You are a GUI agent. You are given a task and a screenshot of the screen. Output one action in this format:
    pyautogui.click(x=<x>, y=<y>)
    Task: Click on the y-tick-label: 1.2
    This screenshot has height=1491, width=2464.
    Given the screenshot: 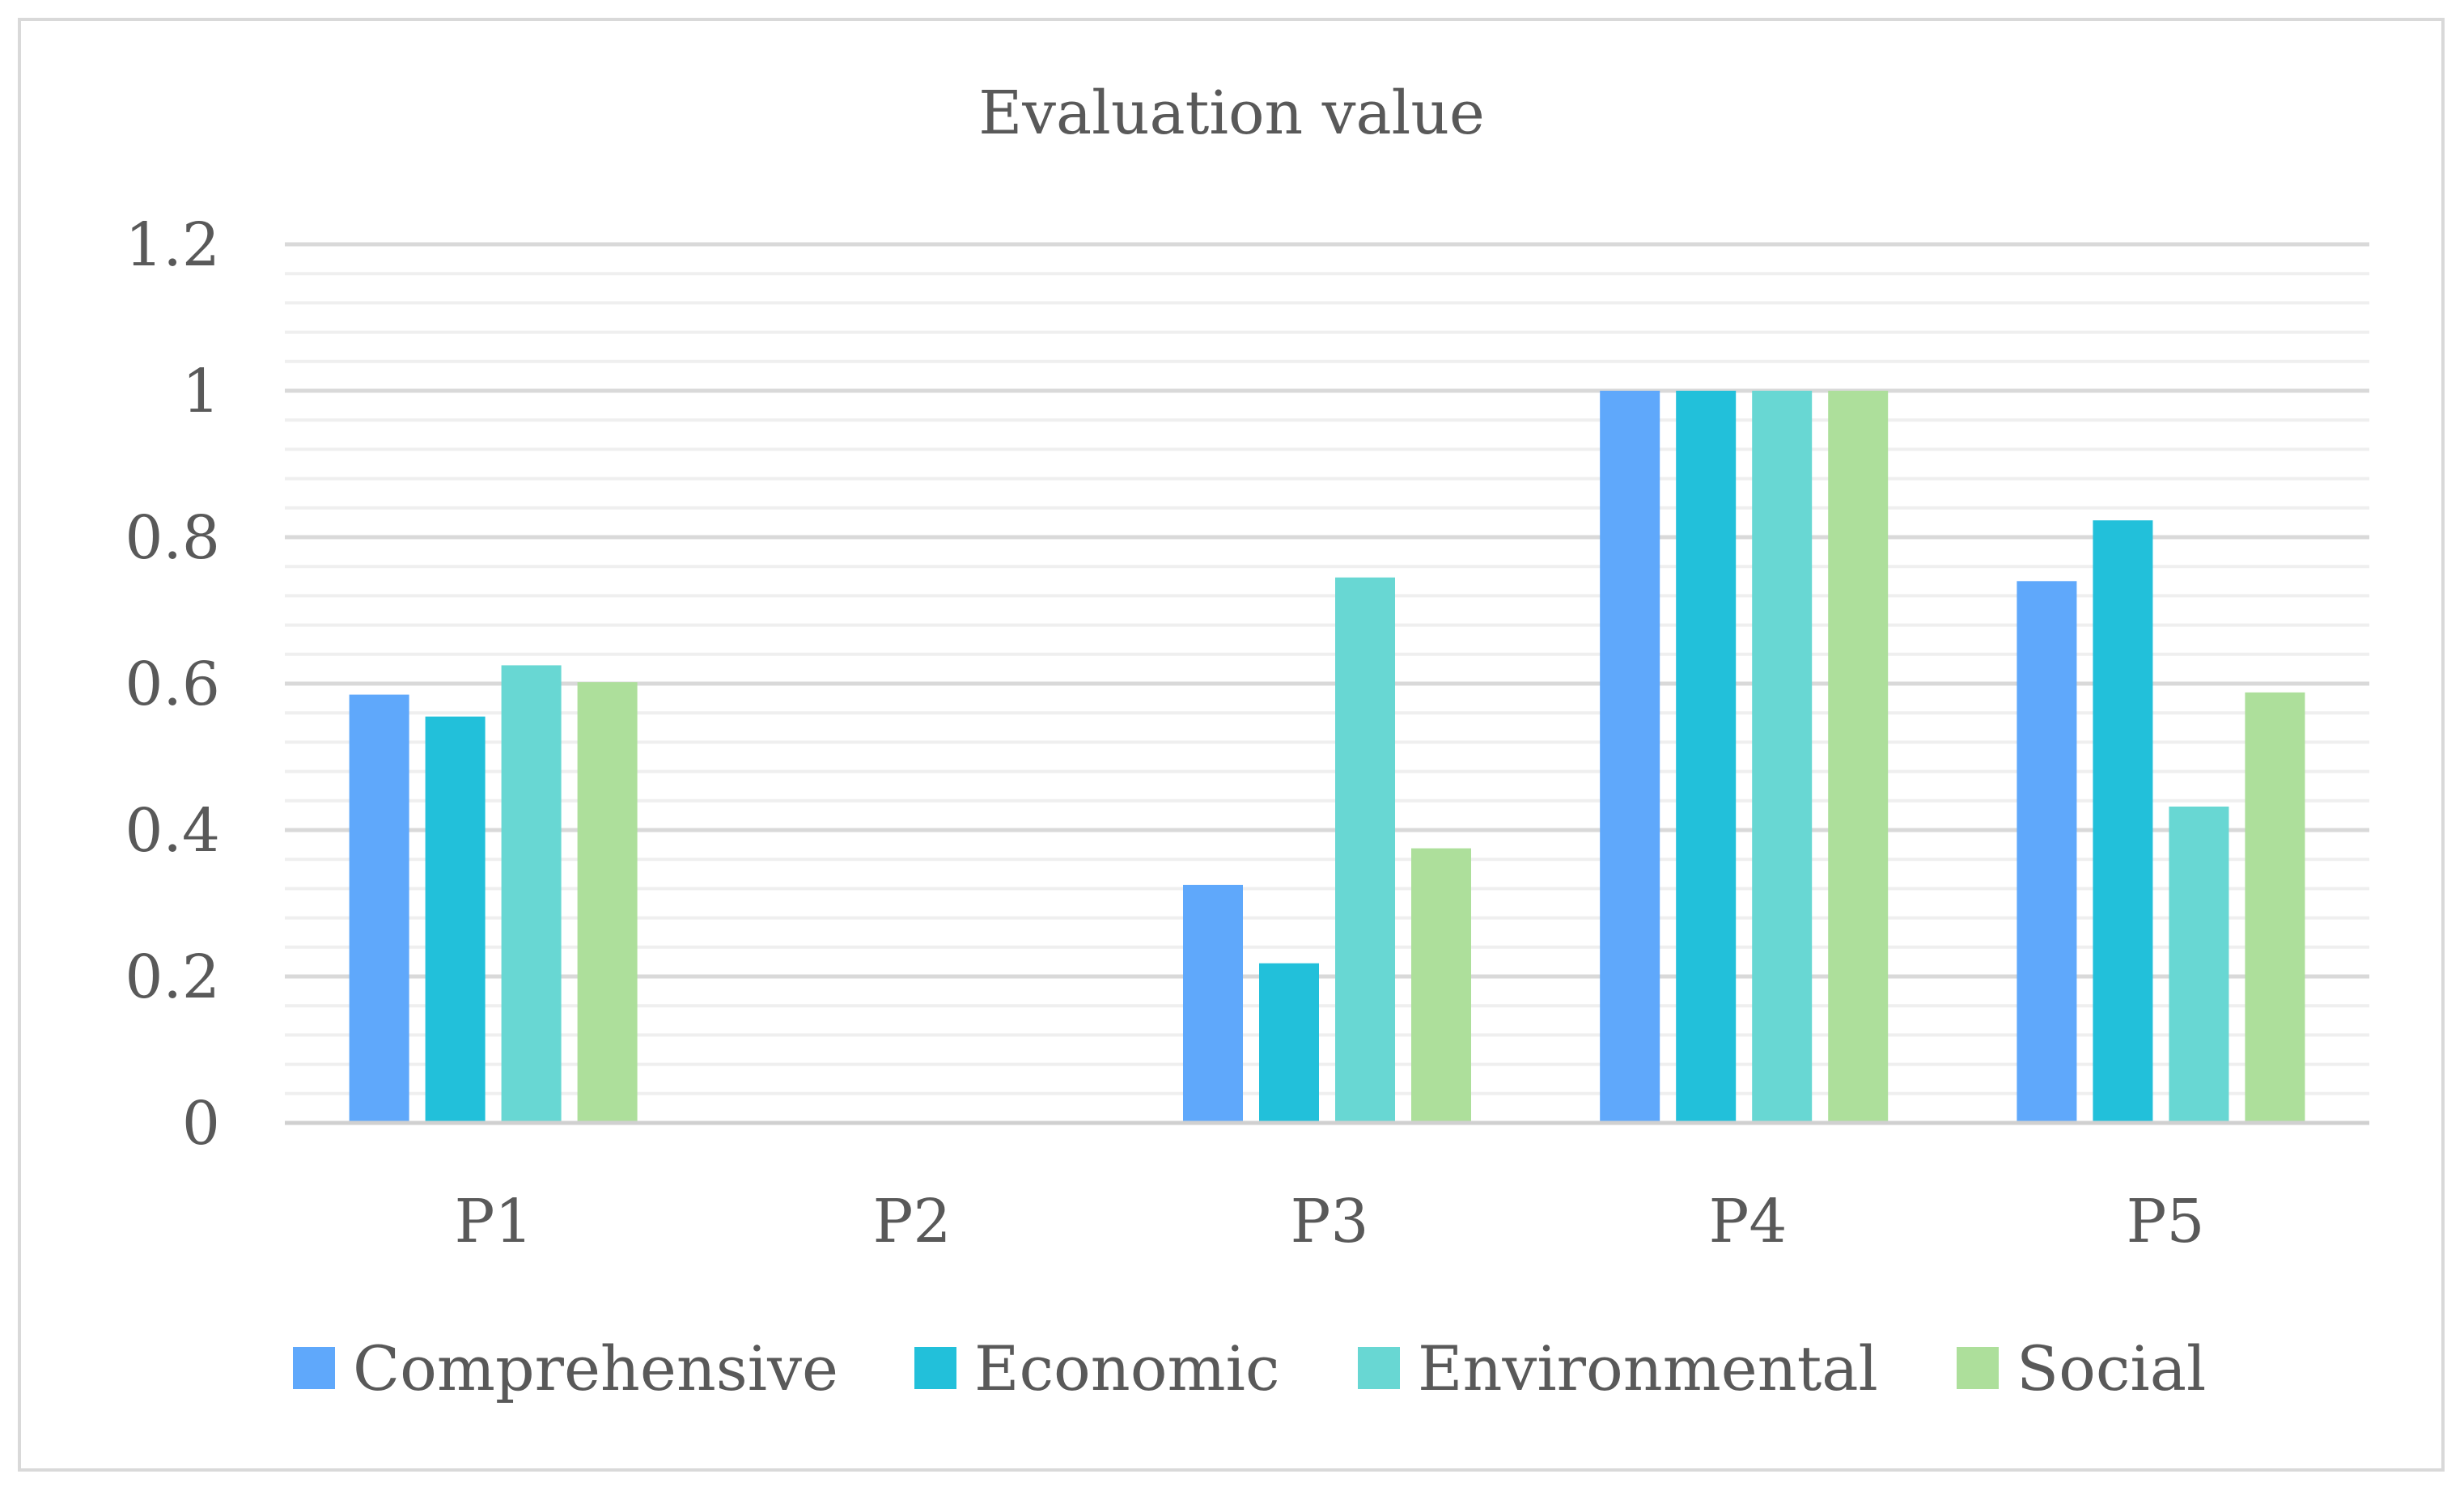 What is the action you would take?
    pyautogui.click(x=172, y=245)
    